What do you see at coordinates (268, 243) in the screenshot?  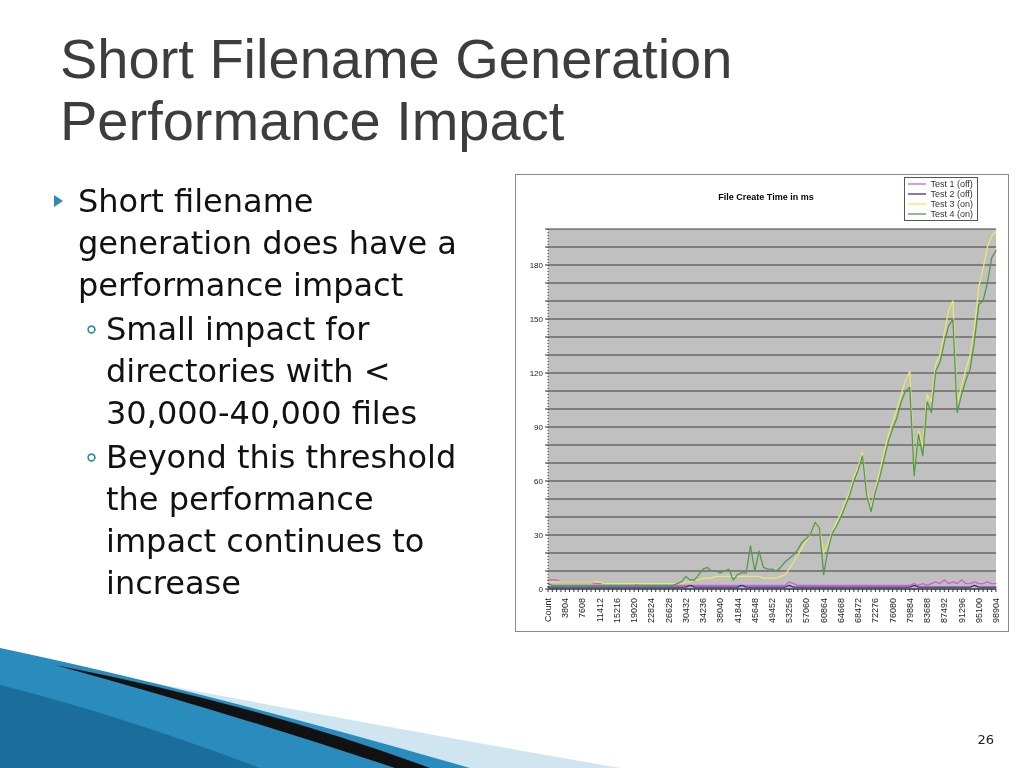 I see `text: Short filename generation does have a performance impact` at bounding box center [268, 243].